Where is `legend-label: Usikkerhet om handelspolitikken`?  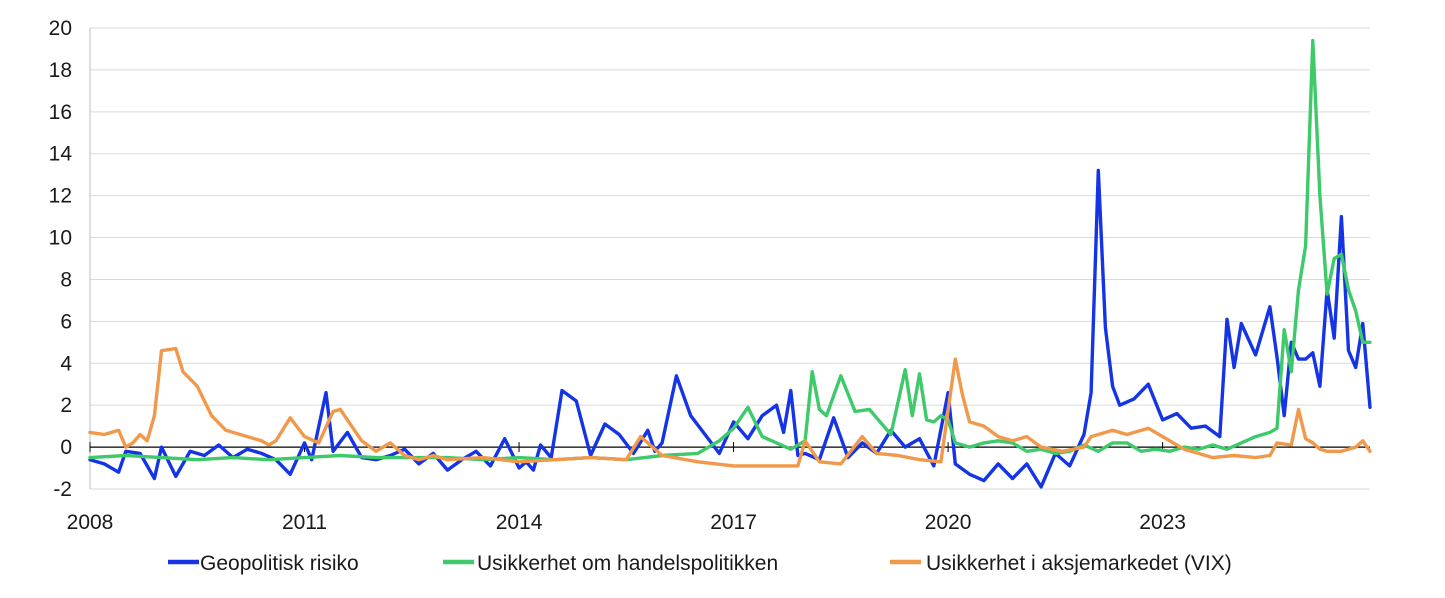 legend-label: Usikkerhet om handelspolitikken is located at coordinates (627, 563).